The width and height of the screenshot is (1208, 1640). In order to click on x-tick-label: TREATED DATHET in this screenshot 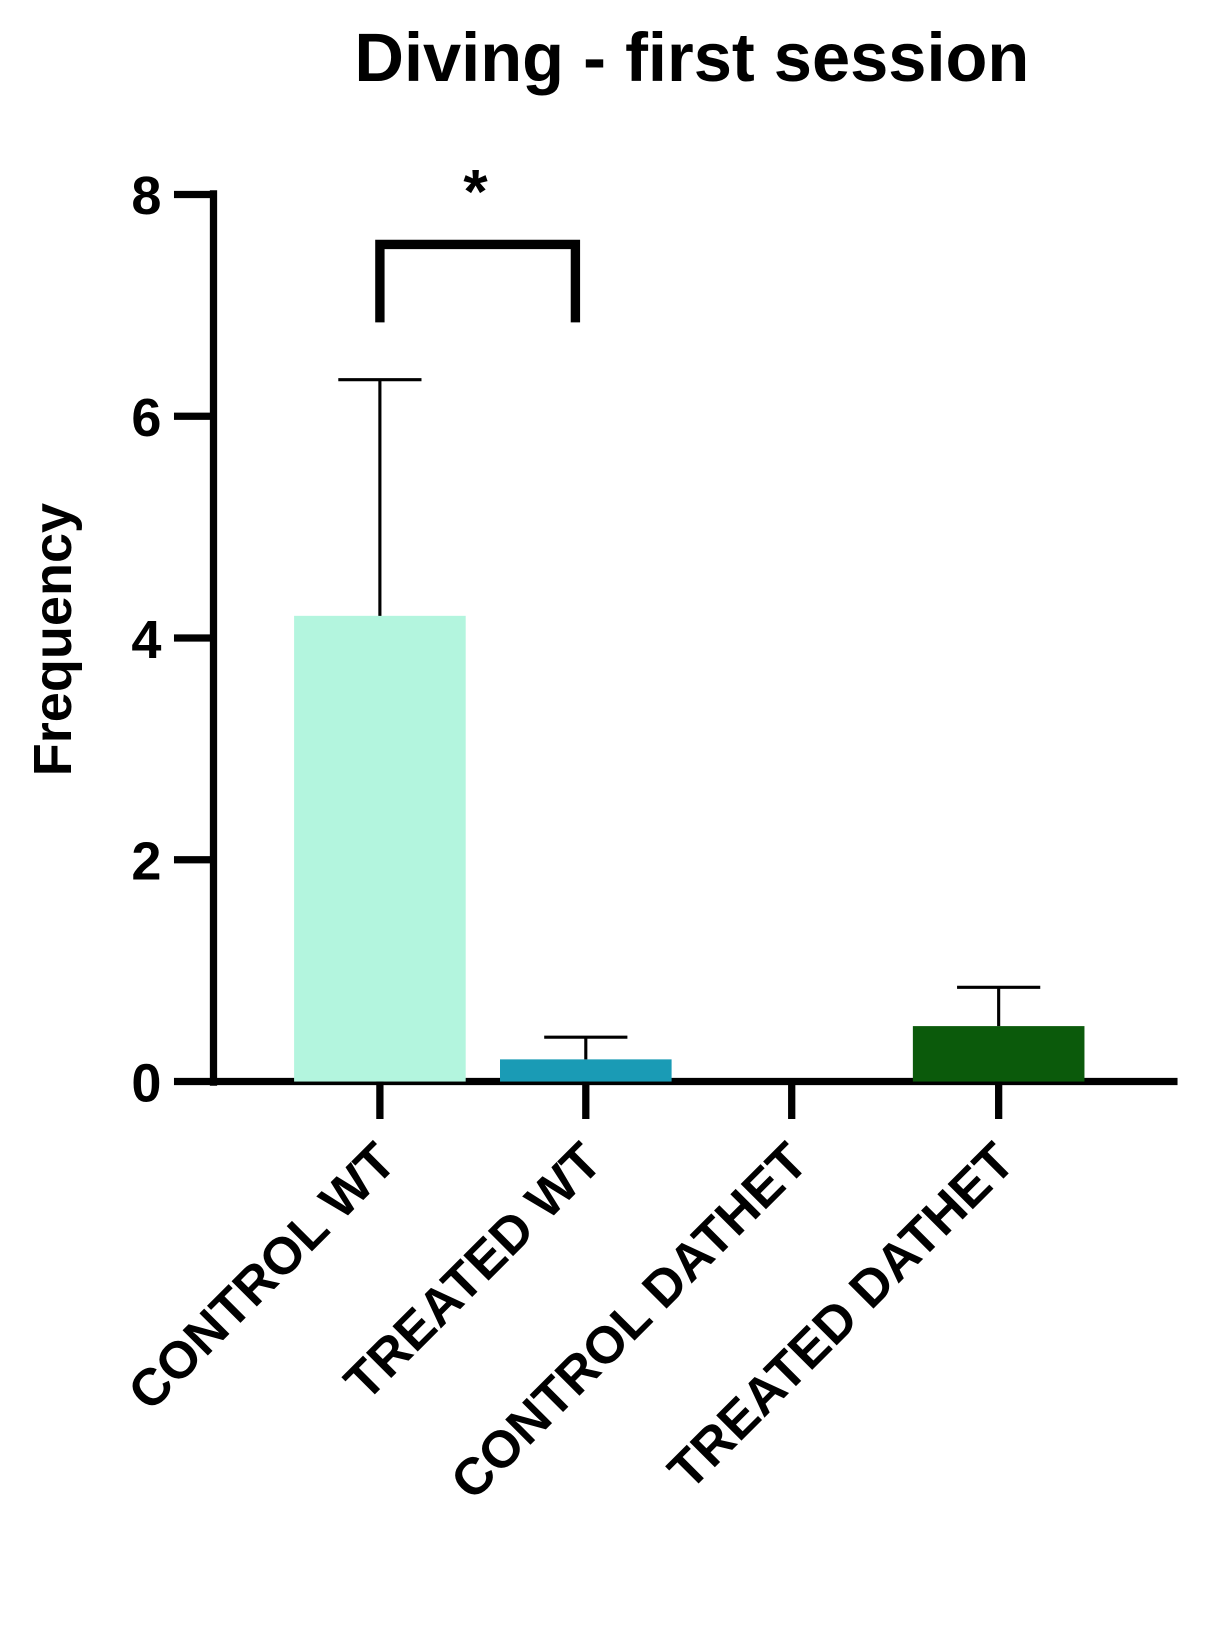, I will do `click(841, 1316)`.